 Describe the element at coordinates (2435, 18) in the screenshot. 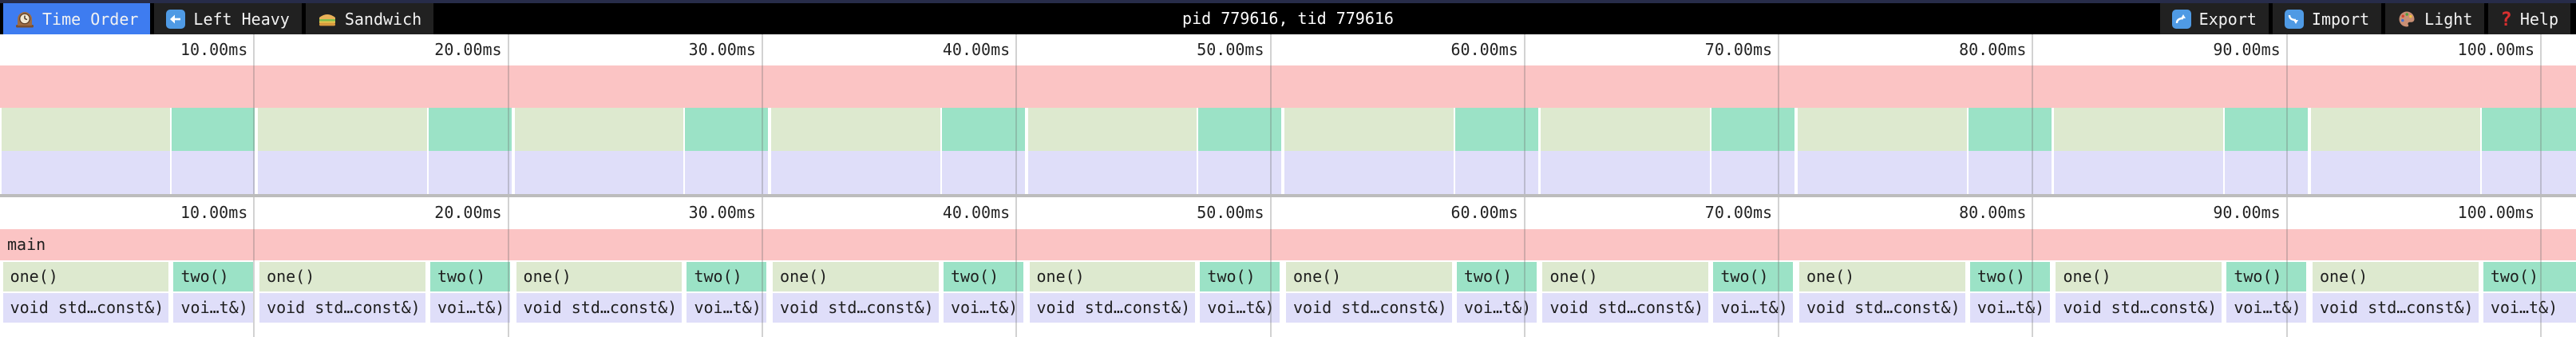

I see `theme-toggle-button: Light` at that location.